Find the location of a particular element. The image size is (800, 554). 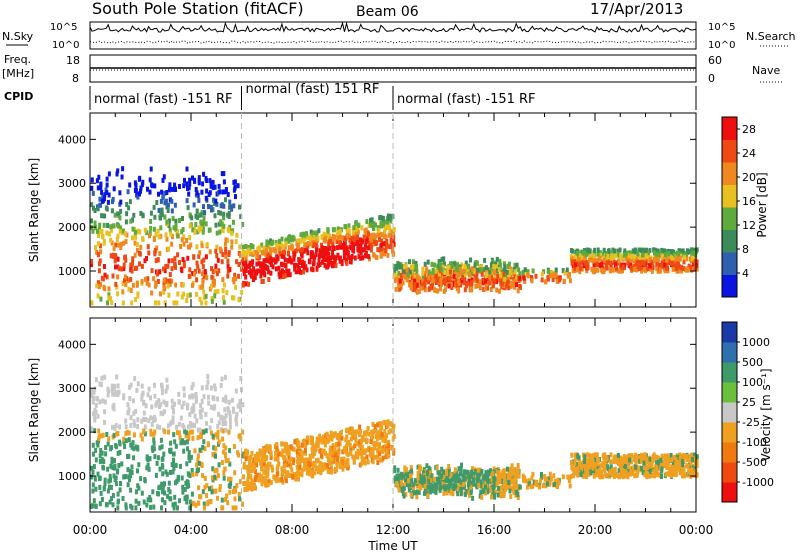

colorbar-tick-label: 1000 is located at coordinates (756, 342).